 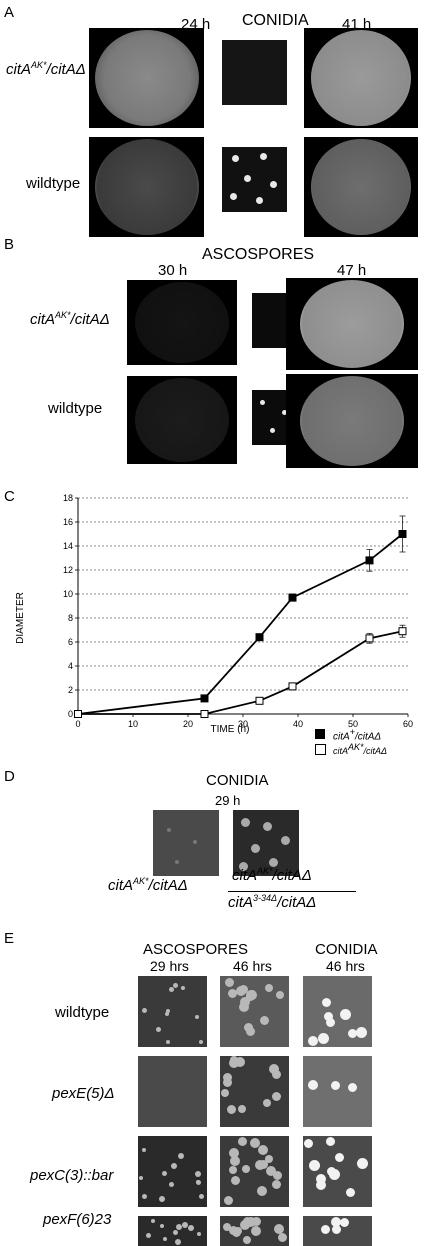 What do you see at coordinates (9, 776) in the screenshot?
I see `panel-d-letter: D` at bounding box center [9, 776].